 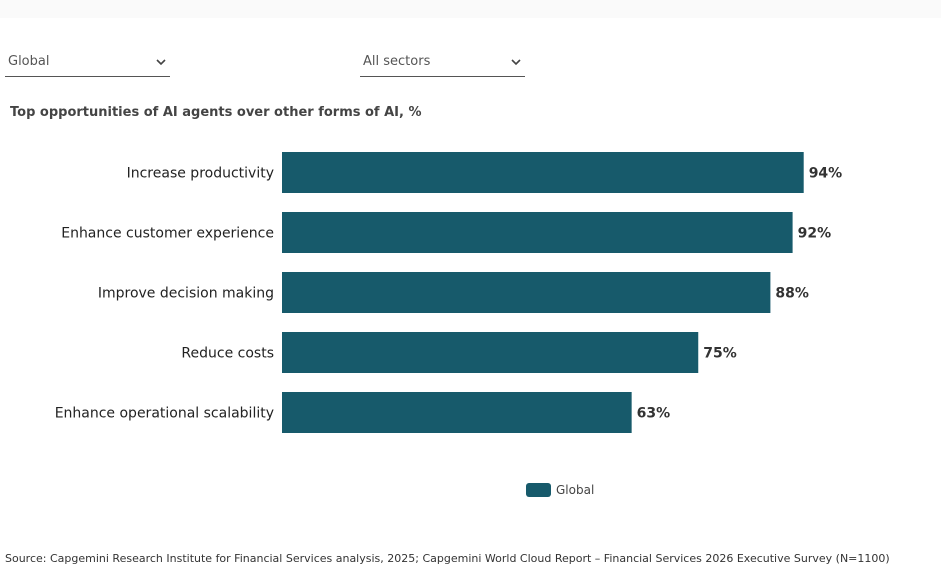 I want to click on bar-enhance-operational-scalability, so click(x=457, y=412).